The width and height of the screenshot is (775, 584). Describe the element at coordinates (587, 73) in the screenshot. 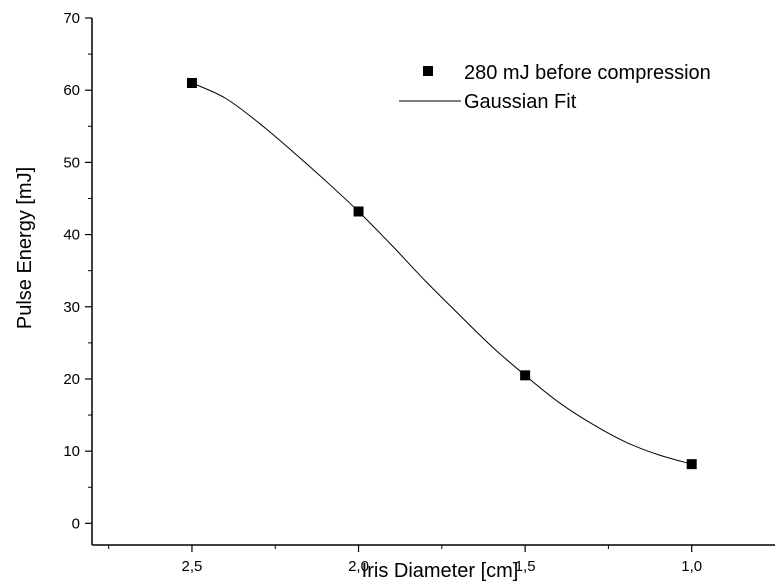

I see `legend-label-scatter: 280 mJ before compression` at that location.